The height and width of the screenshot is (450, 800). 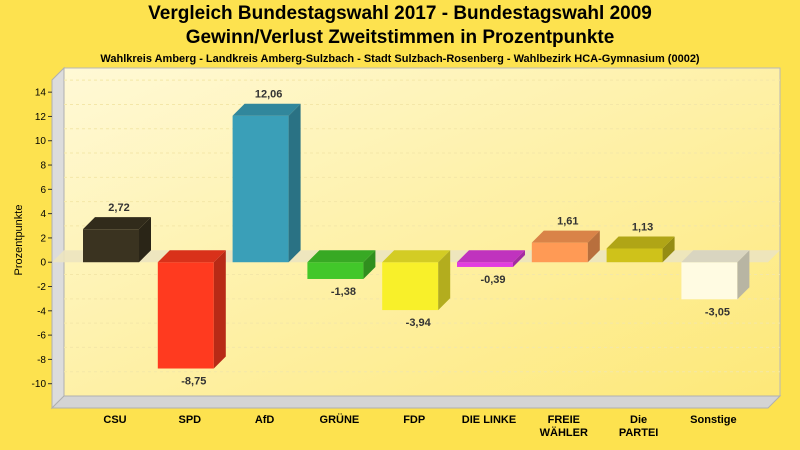 I want to click on bar-sonstige, so click(x=715, y=275).